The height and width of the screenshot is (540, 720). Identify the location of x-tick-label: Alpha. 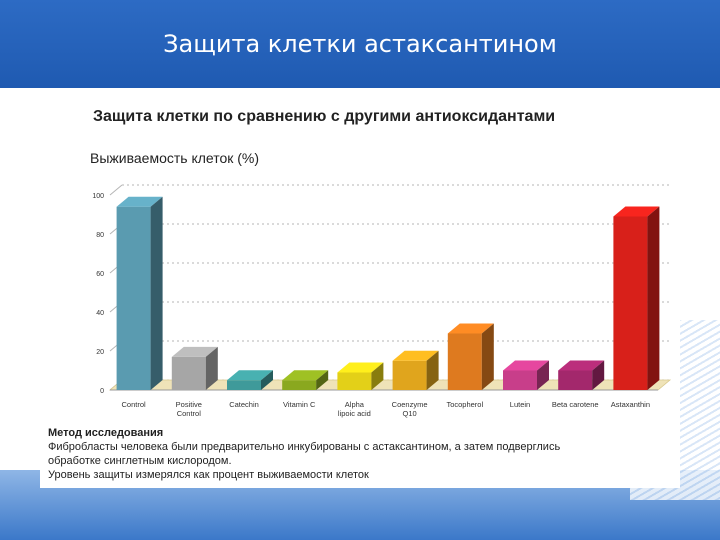
(355, 404).